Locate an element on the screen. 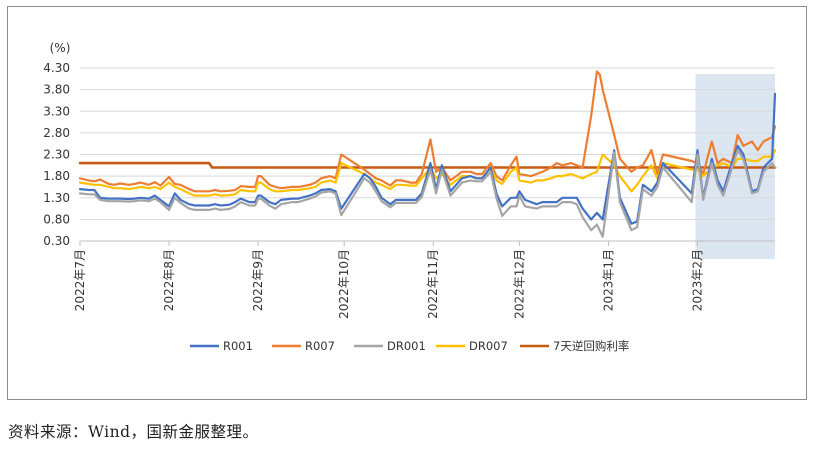  x-tick-label: 2022年10月 is located at coordinates (344, 284).